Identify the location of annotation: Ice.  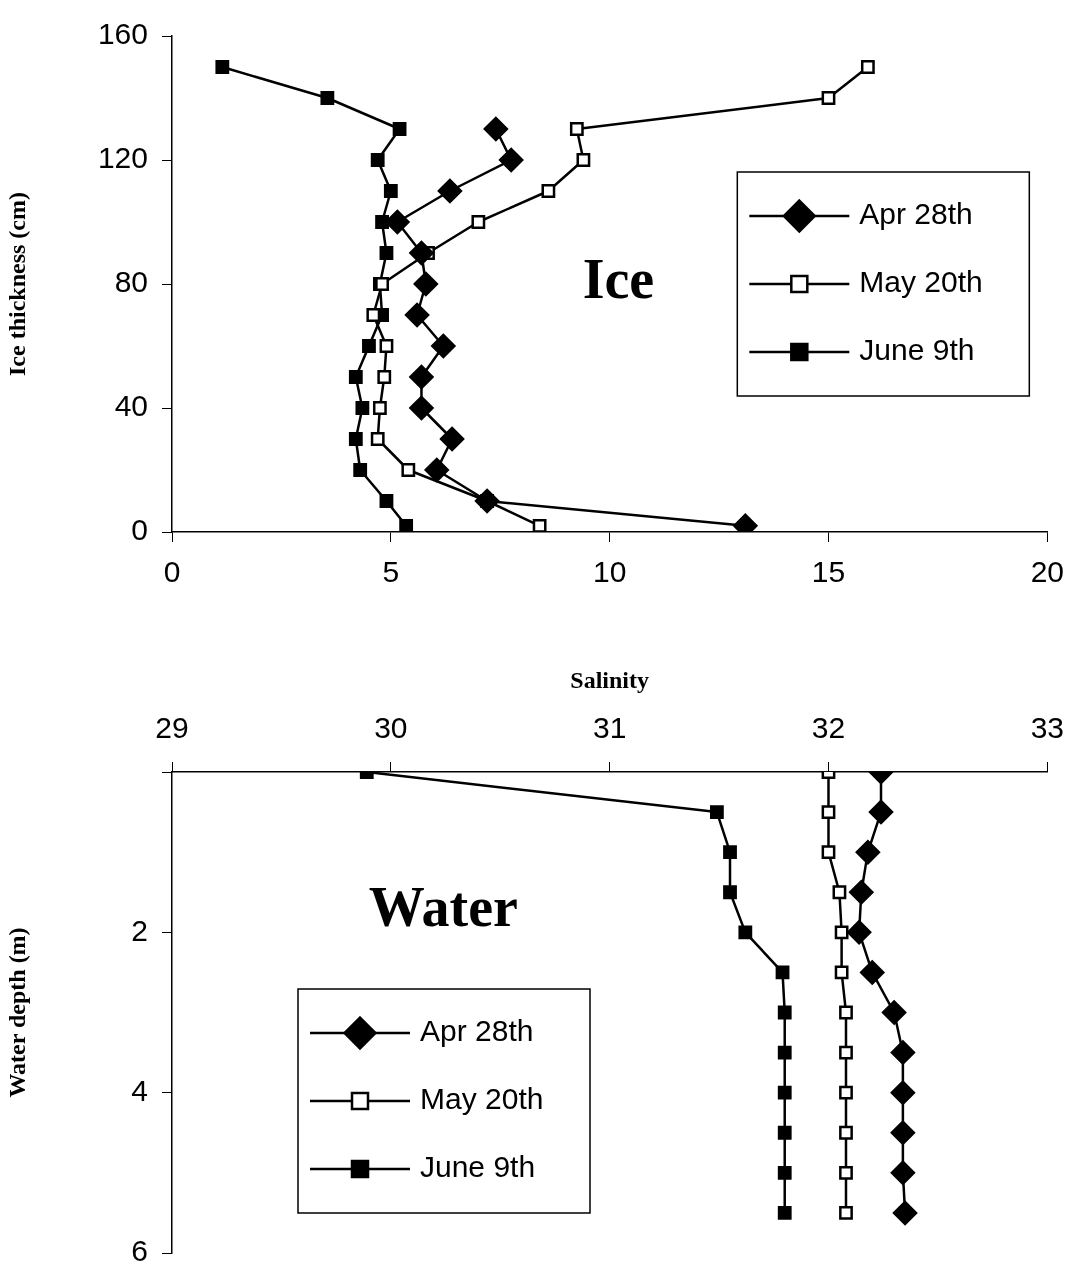
(618, 279).